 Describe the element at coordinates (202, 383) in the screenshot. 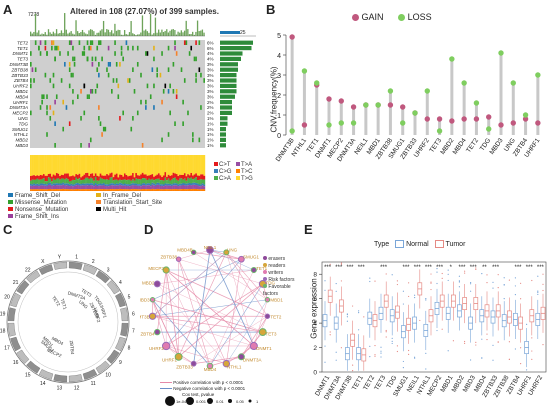

I see `corr-pos-item: Positive correlation with p < 0.0001` at that location.